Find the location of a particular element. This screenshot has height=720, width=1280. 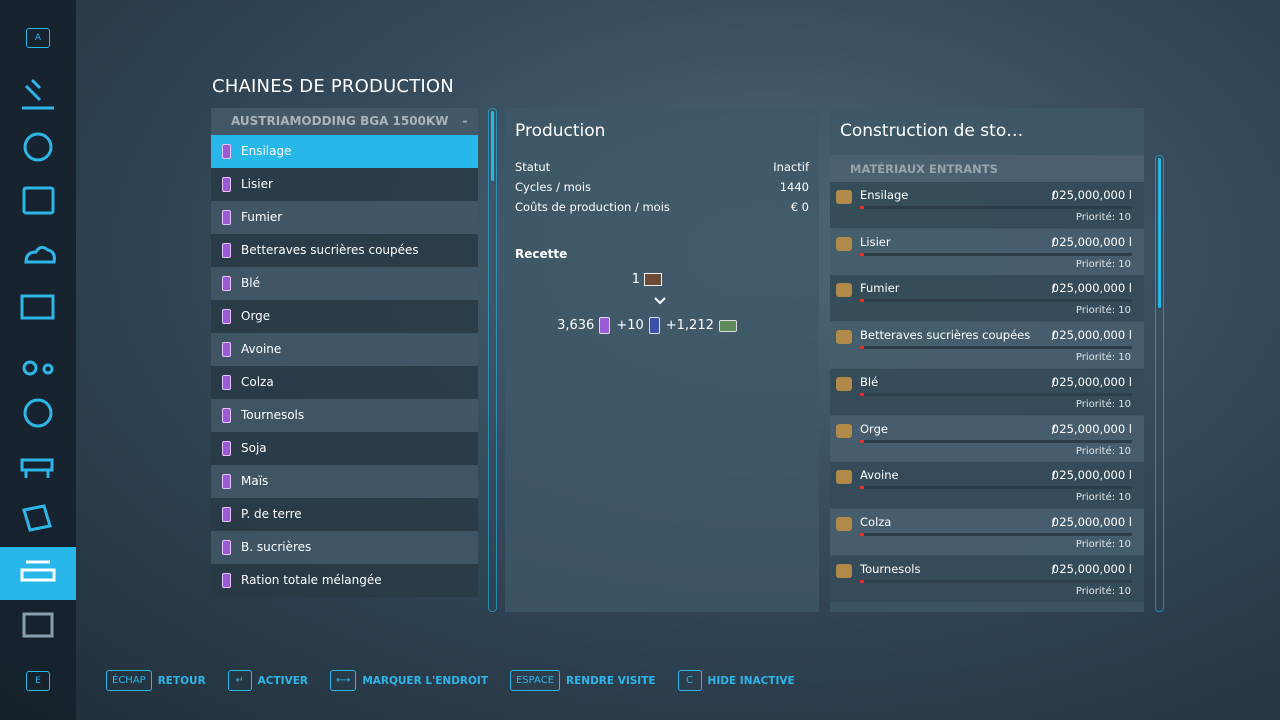

footer-button: ⟷ MARQUER L'ENDROIT is located at coordinates (408, 680).